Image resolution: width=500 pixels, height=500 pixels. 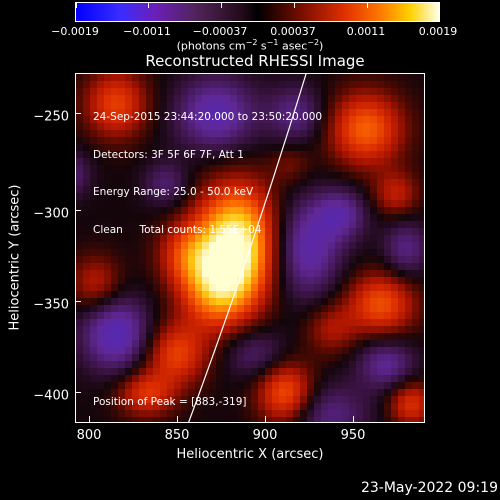 What do you see at coordinates (75, 31) in the screenshot?
I see `colorbar-label: −0.0019` at bounding box center [75, 31].